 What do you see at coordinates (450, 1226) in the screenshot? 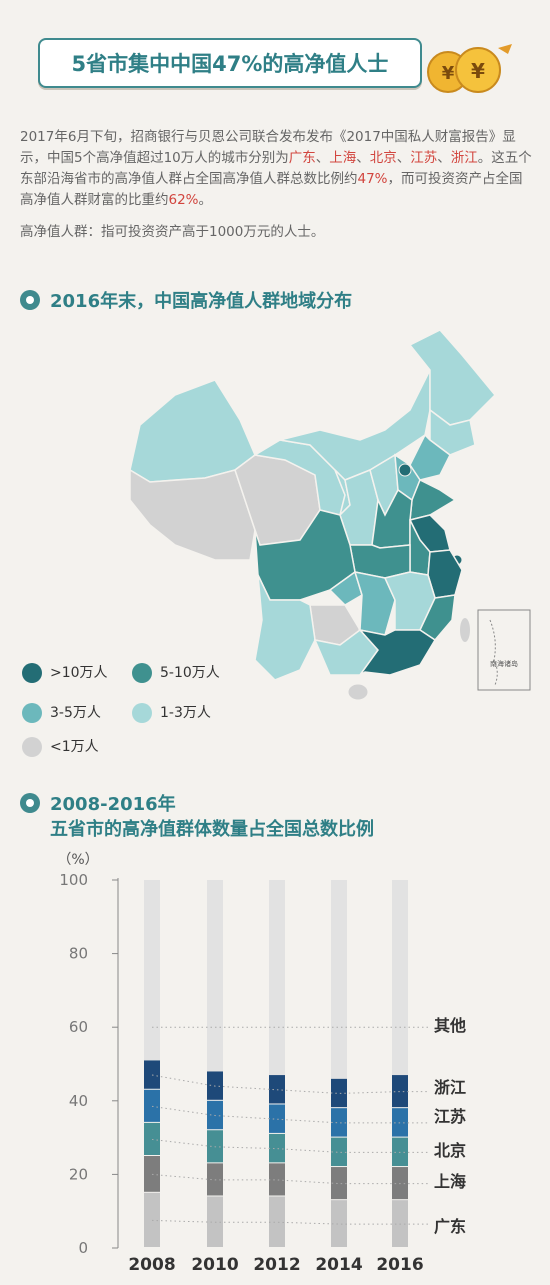
I see `series-label-广东: 广东` at bounding box center [450, 1226].